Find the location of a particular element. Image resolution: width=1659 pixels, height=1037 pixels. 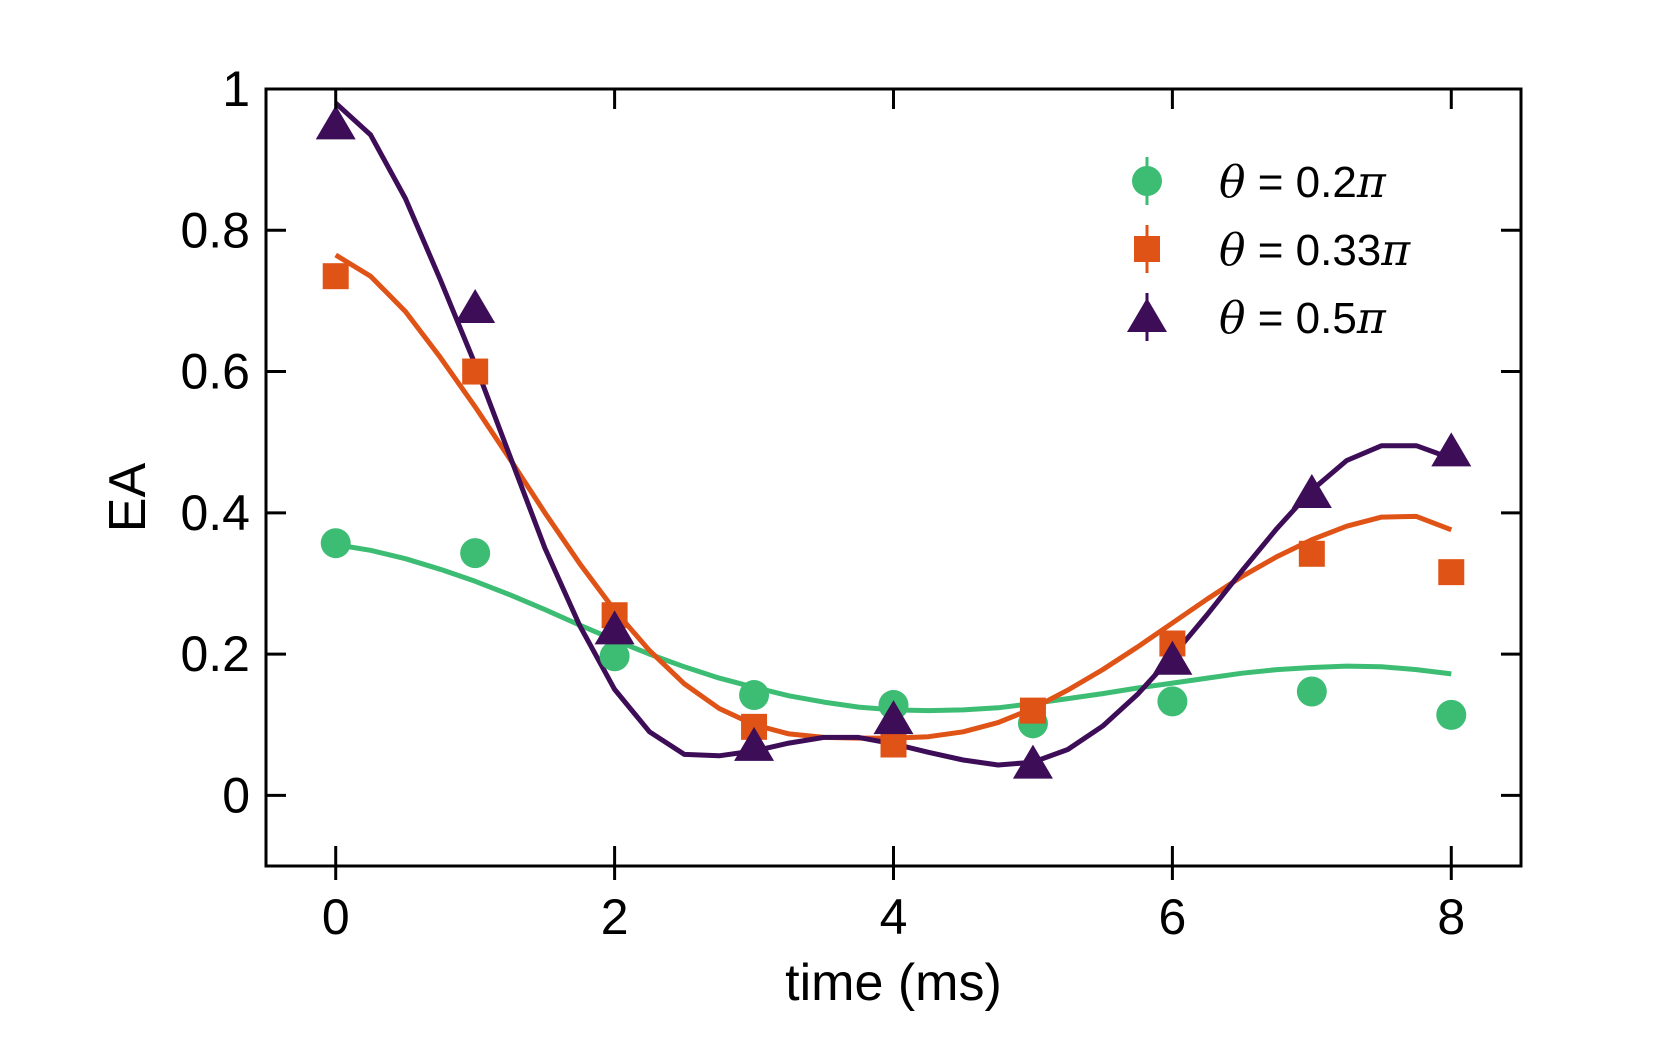

legend-label: θ = 0.2π is located at coordinates (1303, 182).